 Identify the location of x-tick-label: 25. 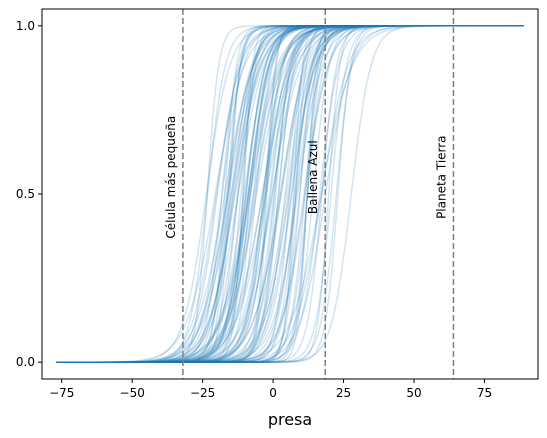
(343, 393).